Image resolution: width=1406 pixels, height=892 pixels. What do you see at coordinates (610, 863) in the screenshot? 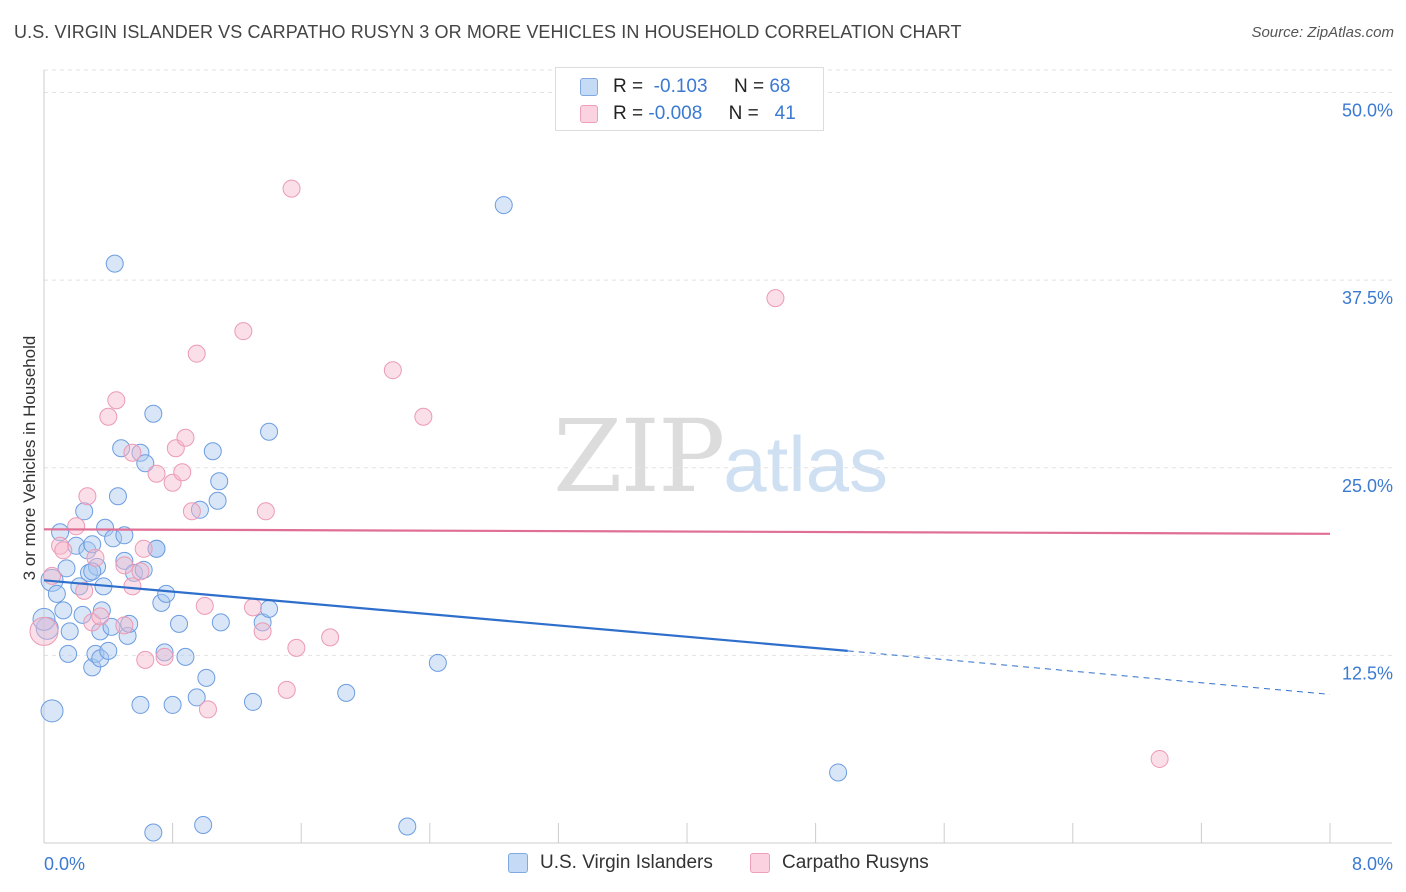
I see `bottom-legend-virgin-islanders: U.S. Virgin Islanders` at bounding box center [610, 863].